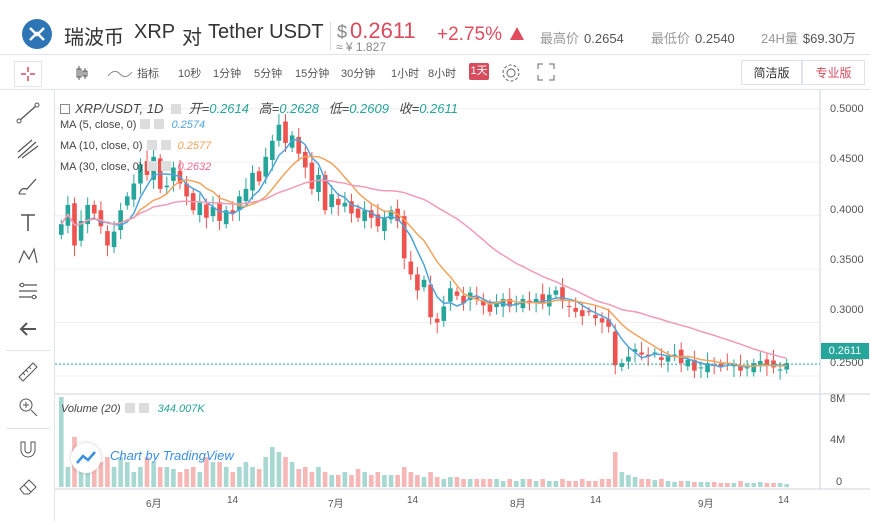 This screenshot has width=870, height=521. Describe the element at coordinates (176, 109) in the screenshot. I see `visibility-icon` at that location.